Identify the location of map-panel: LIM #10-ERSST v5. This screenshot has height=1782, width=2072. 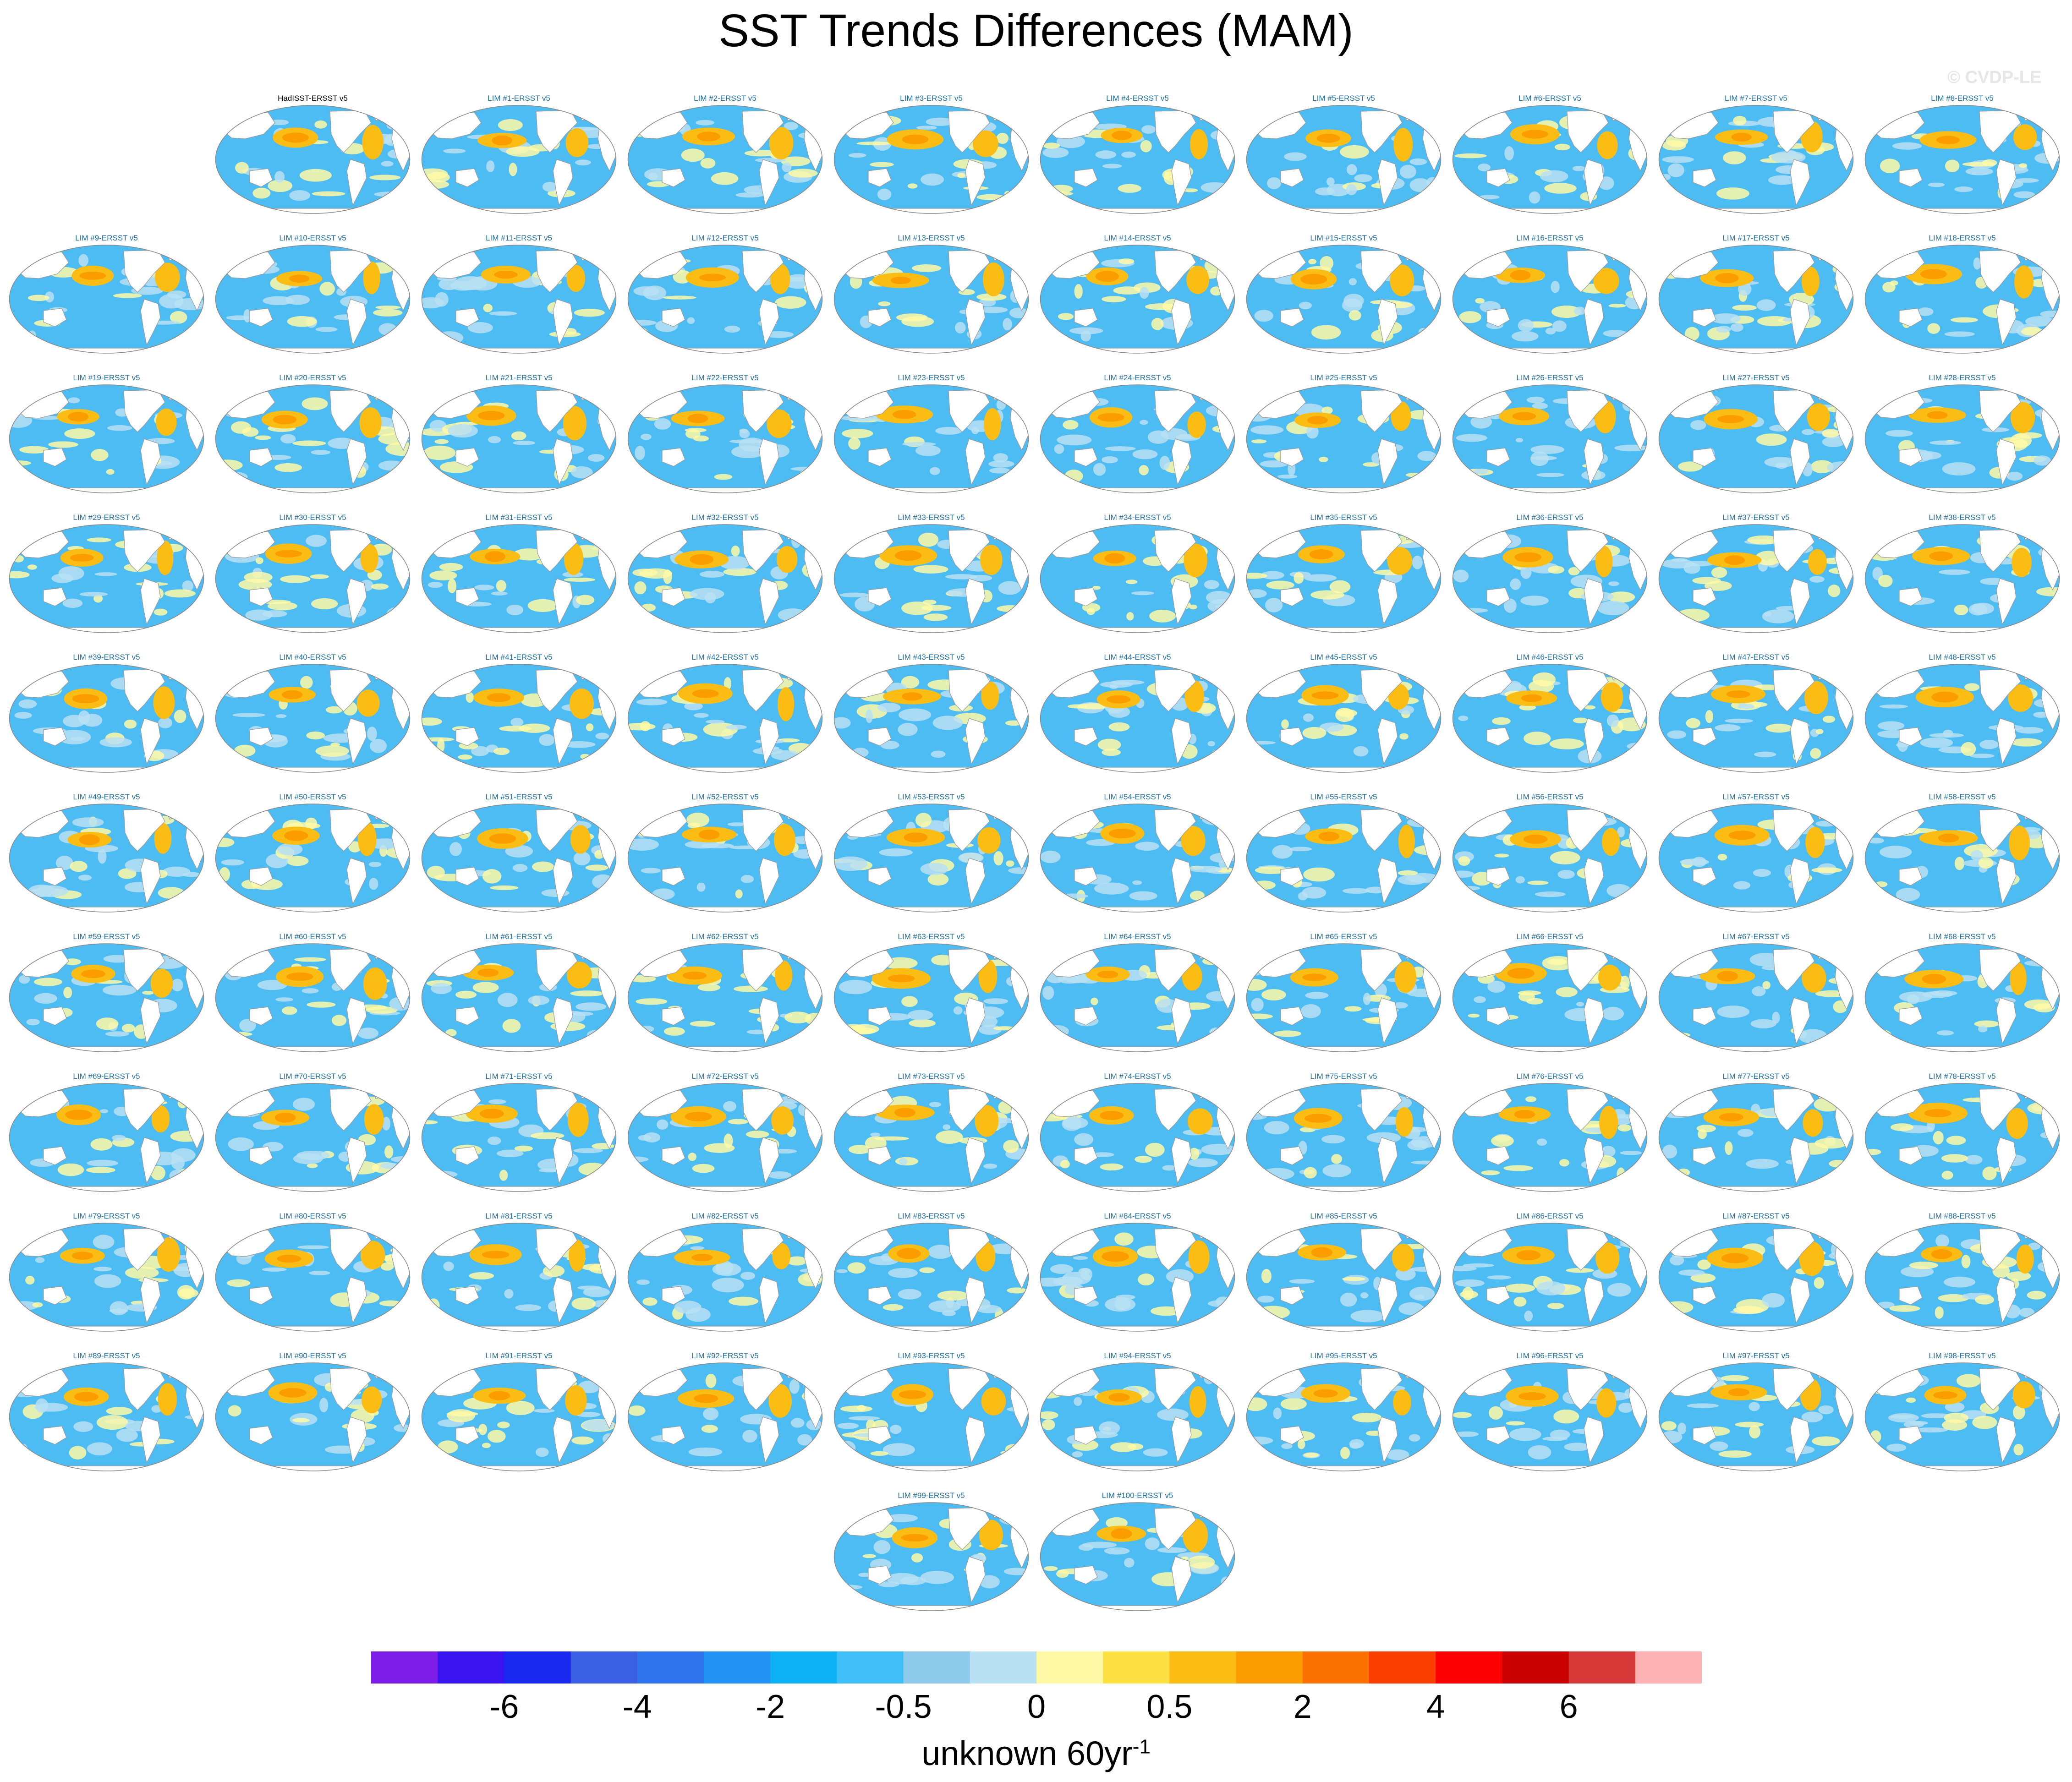
(312, 296).